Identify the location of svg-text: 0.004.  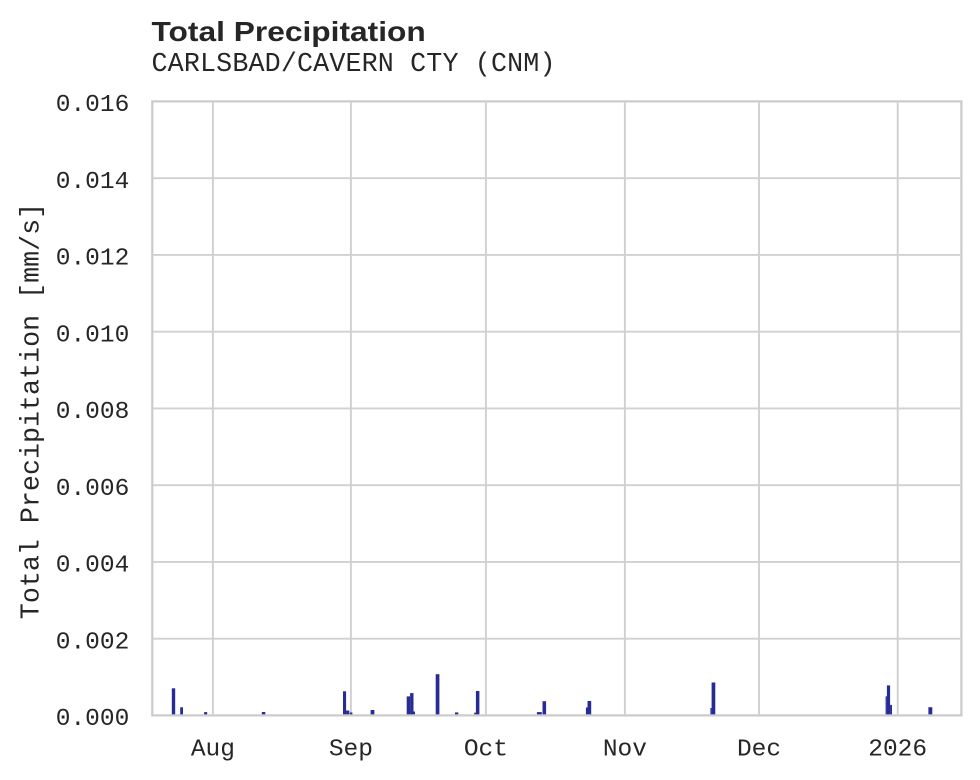
(93, 566).